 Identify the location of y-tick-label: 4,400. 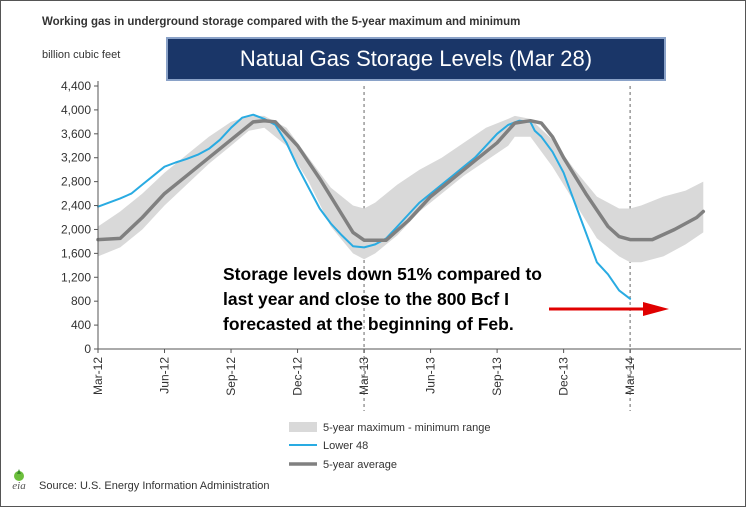
(76, 86).